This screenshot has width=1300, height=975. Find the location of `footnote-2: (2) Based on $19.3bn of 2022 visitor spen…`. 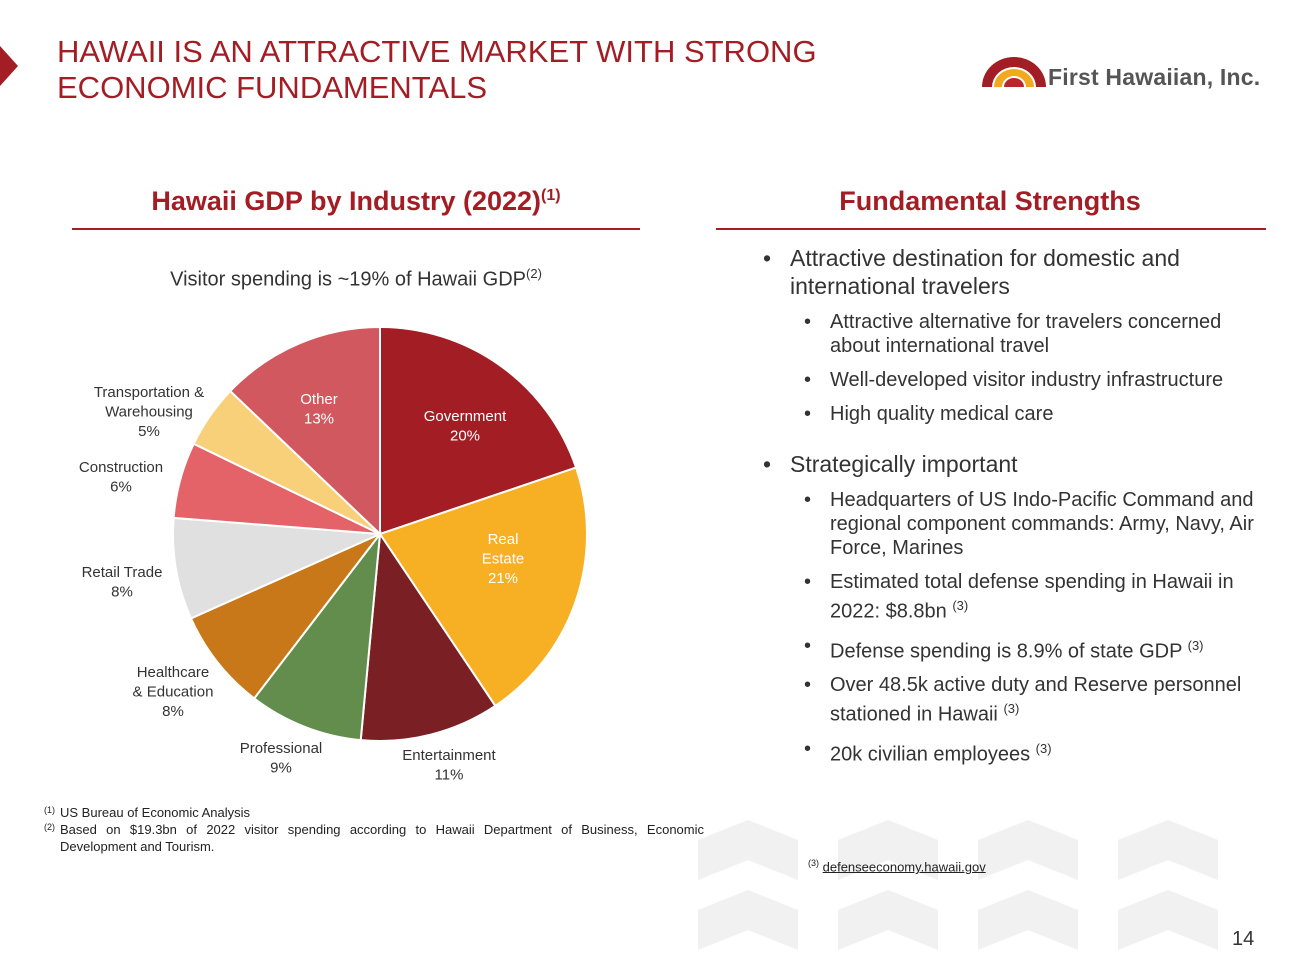

footnote-2: (2) Based on $19.3bn of 2022 visitor spen… is located at coordinates (374, 838).